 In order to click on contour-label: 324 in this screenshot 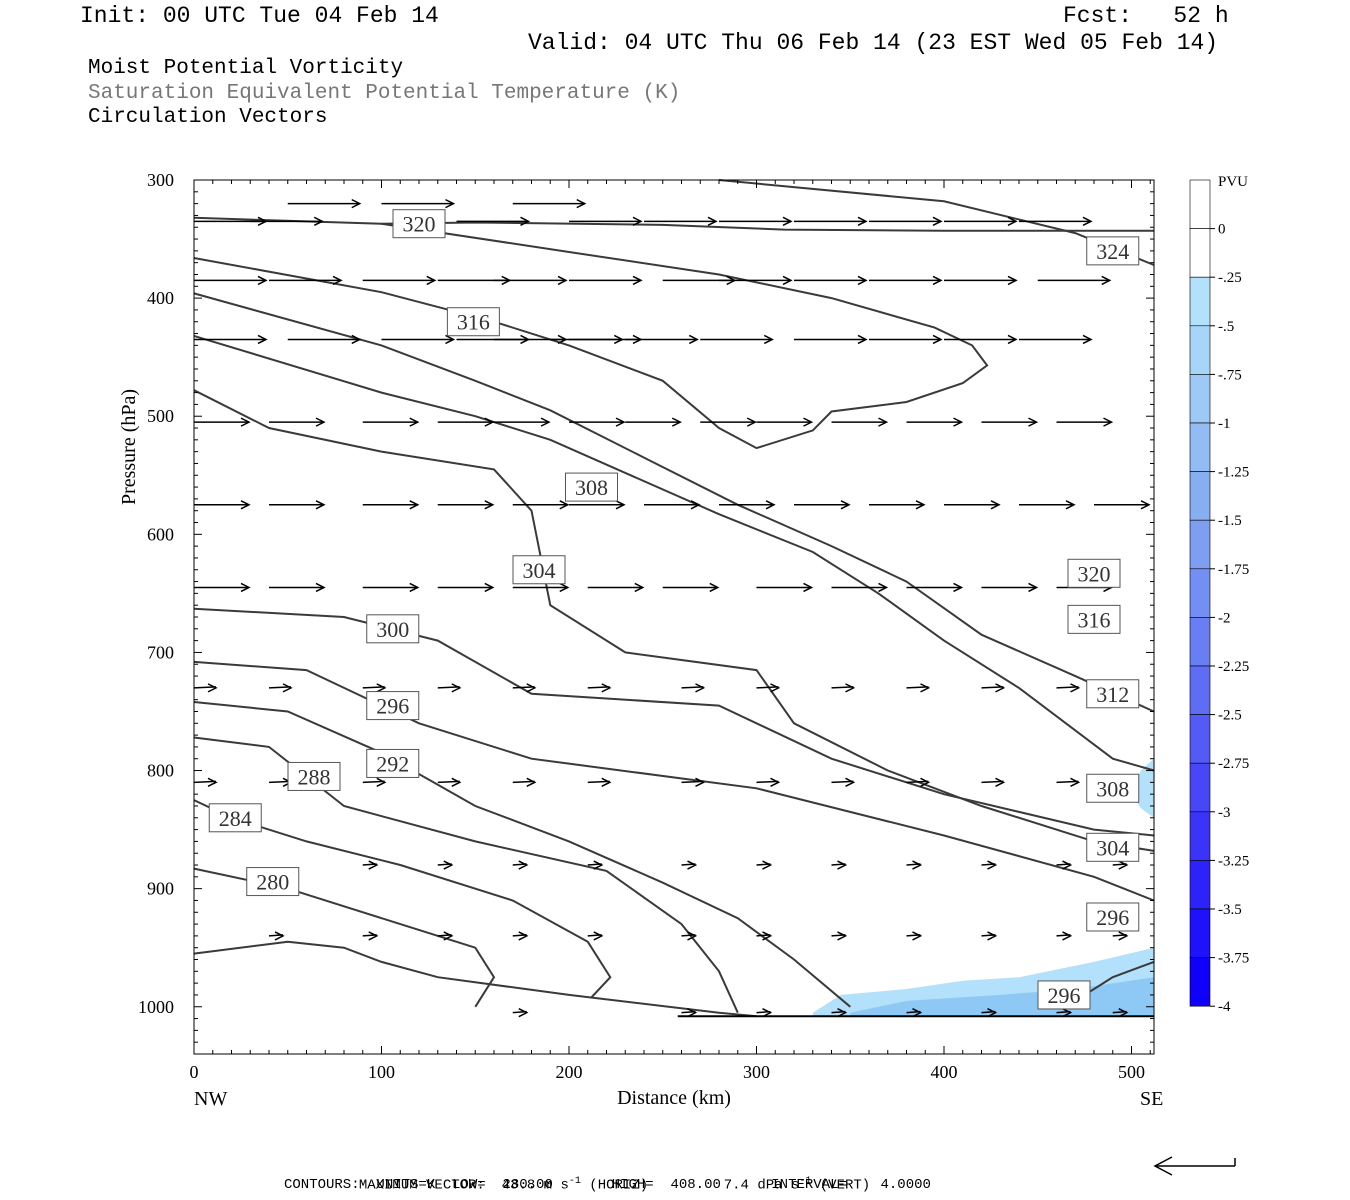, I will do `click(1113, 251)`.